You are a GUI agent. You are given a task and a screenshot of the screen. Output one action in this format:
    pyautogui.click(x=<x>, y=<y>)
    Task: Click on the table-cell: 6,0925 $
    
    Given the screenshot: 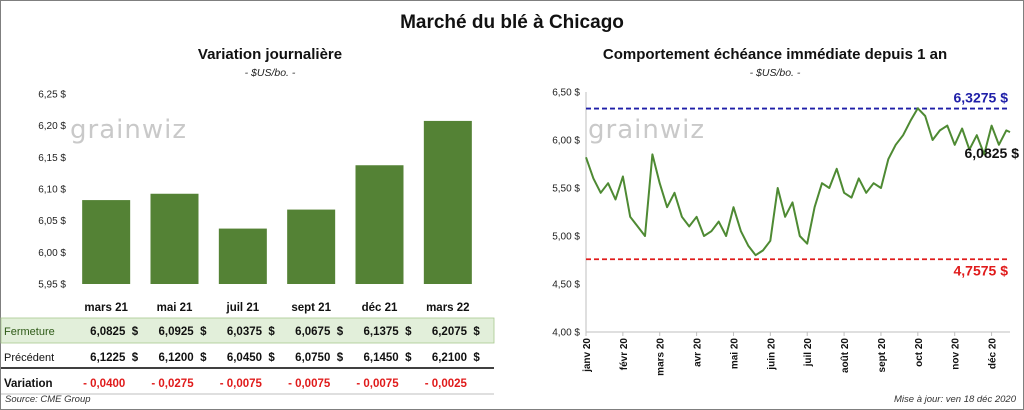 What is the action you would take?
    pyautogui.click(x=183, y=332)
    